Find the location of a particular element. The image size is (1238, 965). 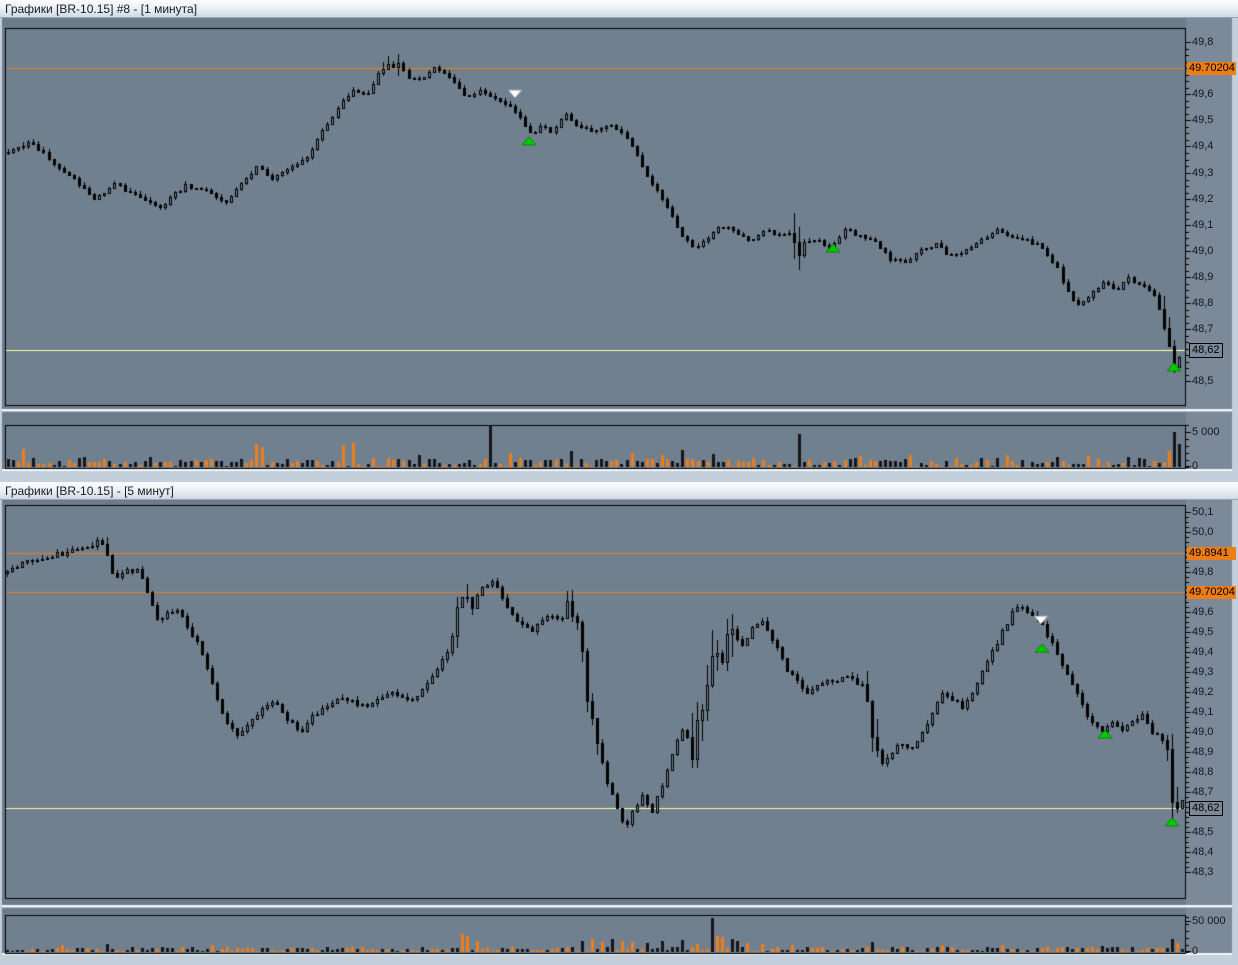

window-title: Графики [BR-10.15] #8 - [1 минута] is located at coordinates (101, 9).